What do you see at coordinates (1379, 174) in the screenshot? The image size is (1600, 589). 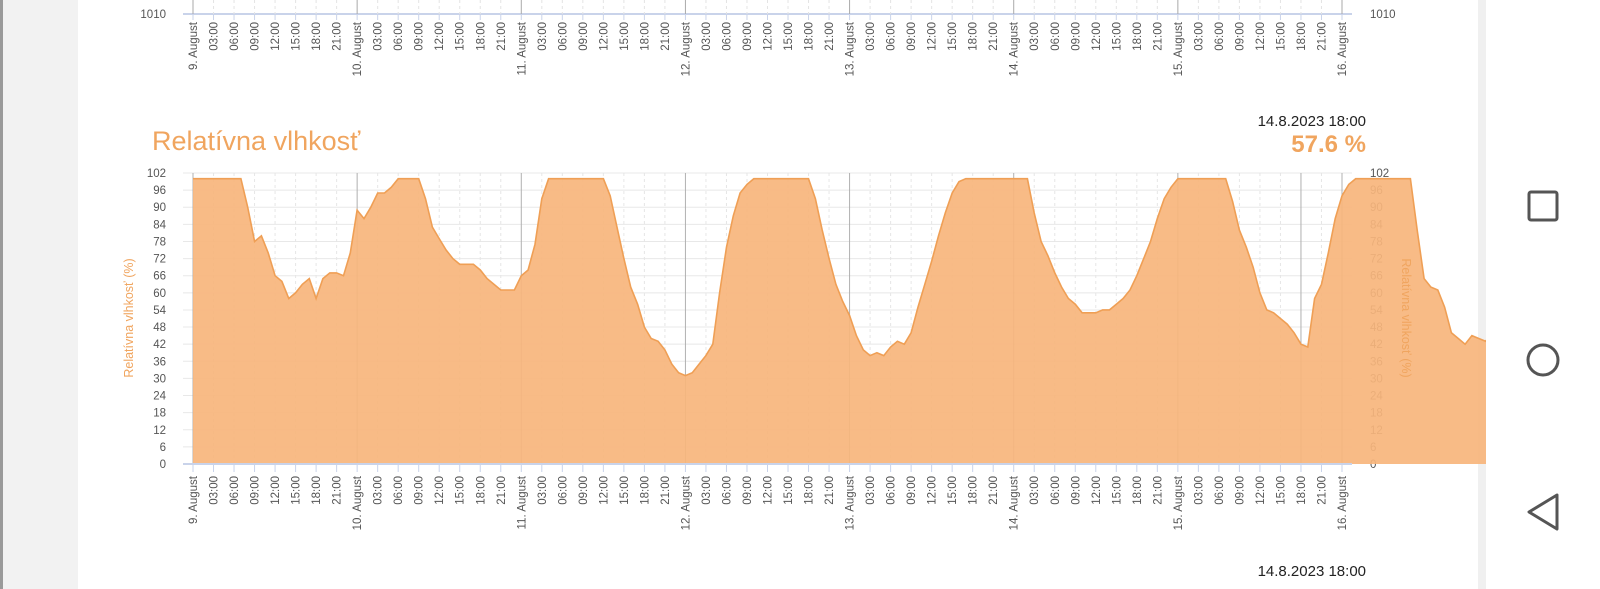 I see `y-tick-label-right: 102` at bounding box center [1379, 174].